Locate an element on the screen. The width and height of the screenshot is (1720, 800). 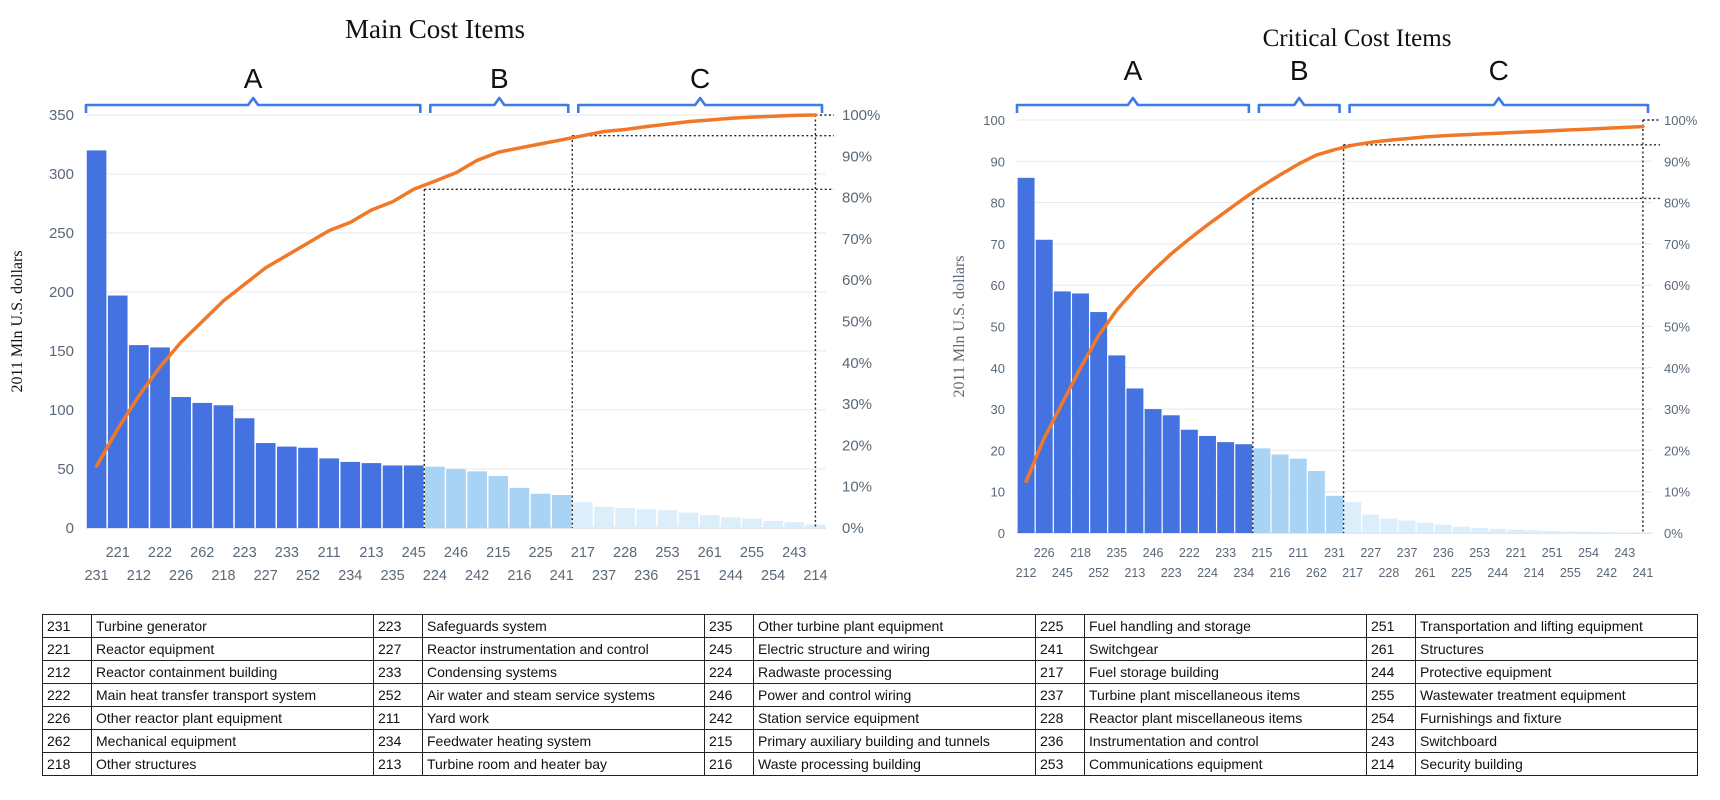
legend-code: 234 is located at coordinates (398, 741).